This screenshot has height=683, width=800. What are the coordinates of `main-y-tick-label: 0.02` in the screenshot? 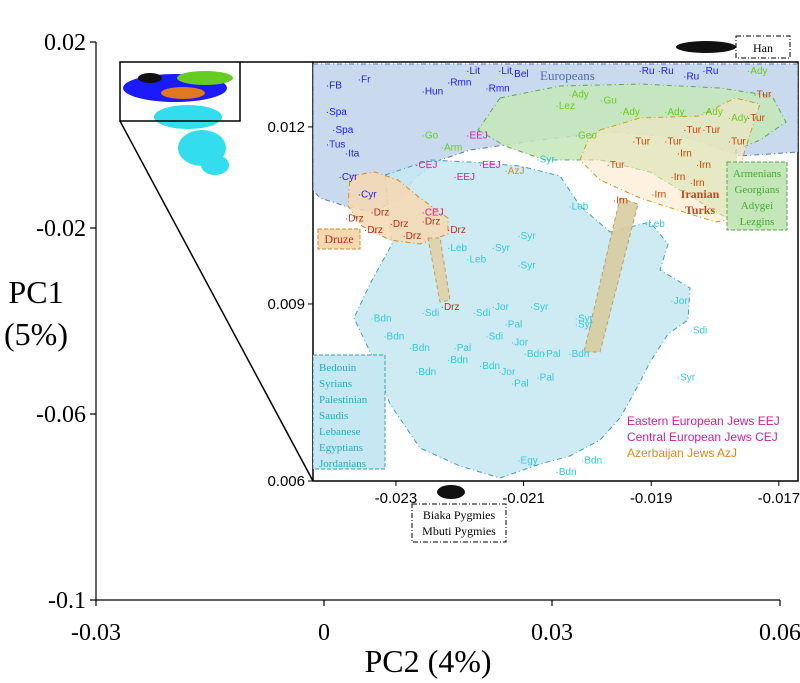 It's located at (65, 43).